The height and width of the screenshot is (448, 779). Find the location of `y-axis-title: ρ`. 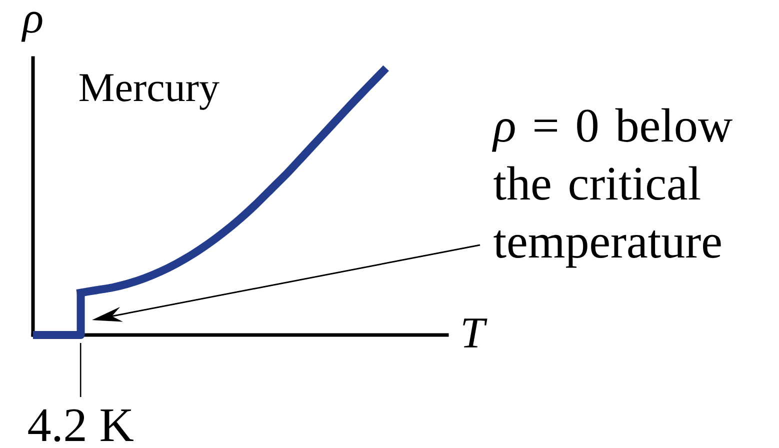

y-axis-title: ρ is located at coordinates (31, 27).